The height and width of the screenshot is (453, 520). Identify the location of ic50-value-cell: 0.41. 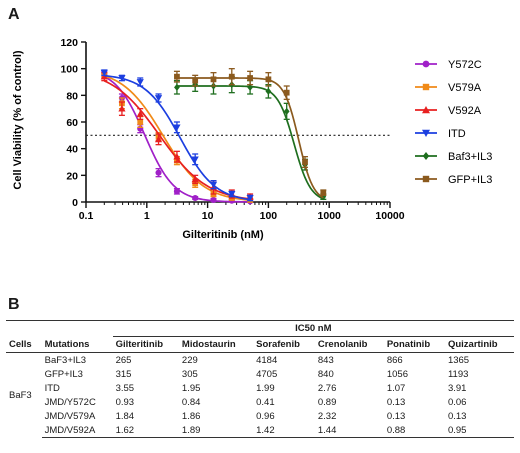
(265, 402).